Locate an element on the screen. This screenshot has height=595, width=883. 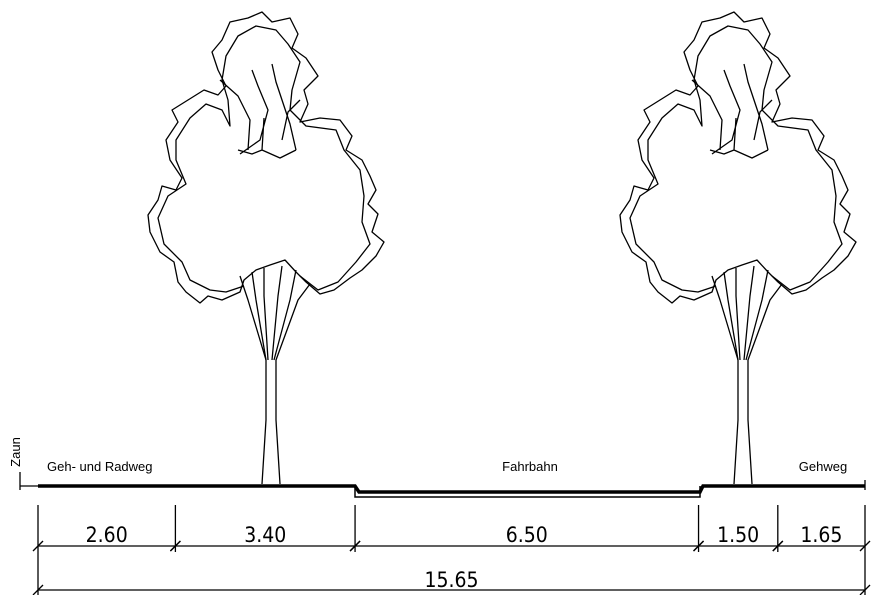
zone-label: Geh- und Radweg is located at coordinates (100, 466).